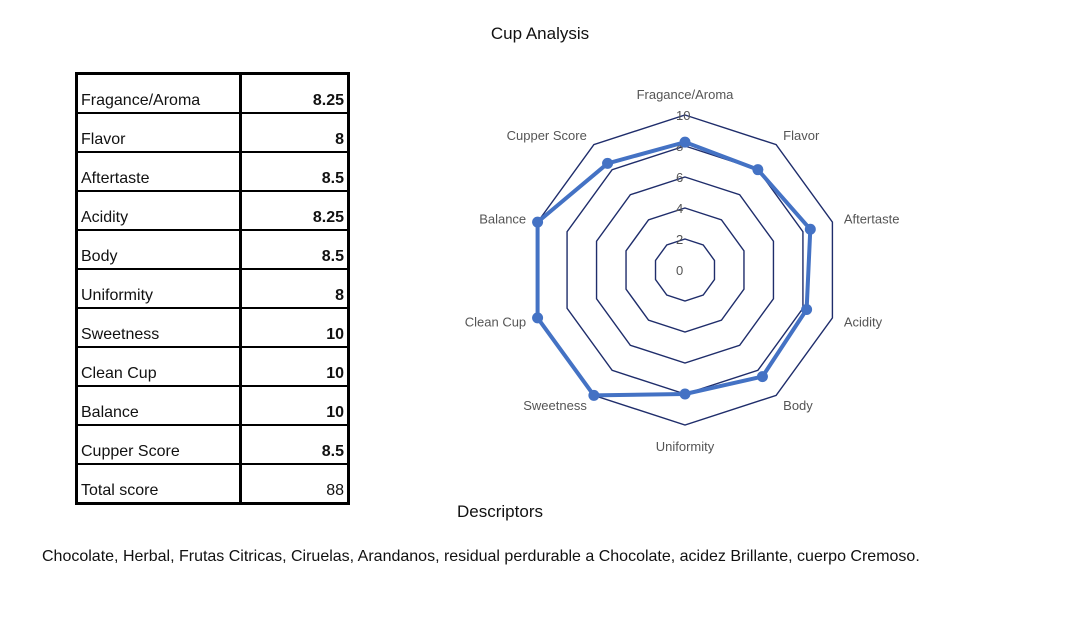  What do you see at coordinates (159, 211) in the screenshot?
I see `score-label: Acidity` at bounding box center [159, 211].